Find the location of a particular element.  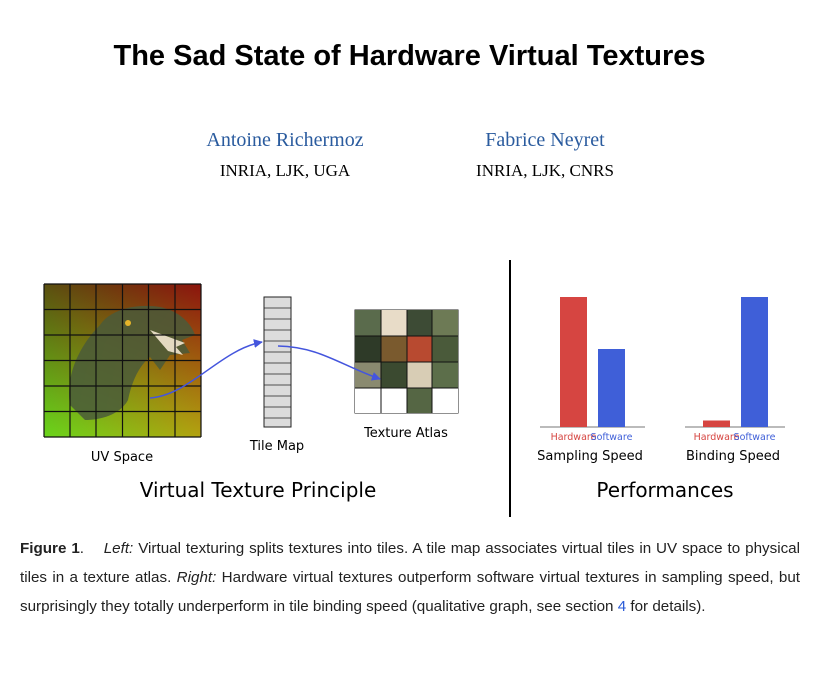

right-subtitle: Performances is located at coordinates (664, 490).